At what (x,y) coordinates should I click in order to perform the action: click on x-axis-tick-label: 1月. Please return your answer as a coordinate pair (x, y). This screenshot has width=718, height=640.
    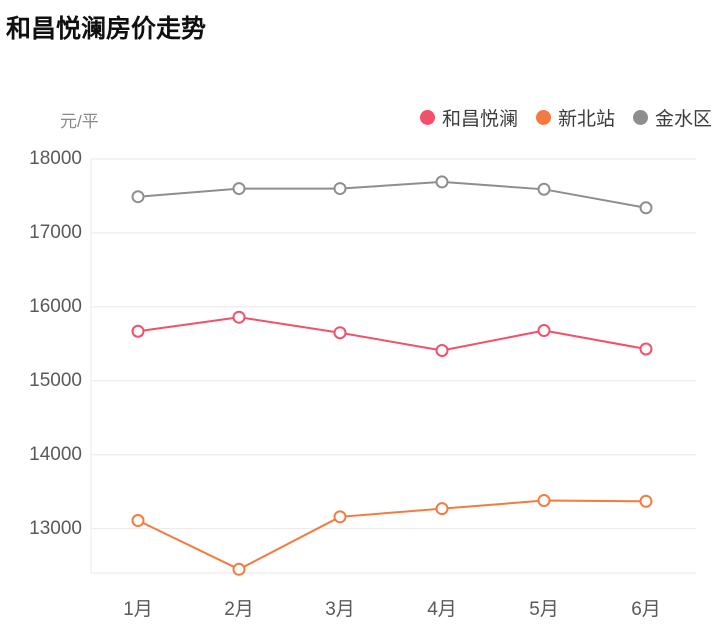
    Looking at the image, I should click on (138, 609).